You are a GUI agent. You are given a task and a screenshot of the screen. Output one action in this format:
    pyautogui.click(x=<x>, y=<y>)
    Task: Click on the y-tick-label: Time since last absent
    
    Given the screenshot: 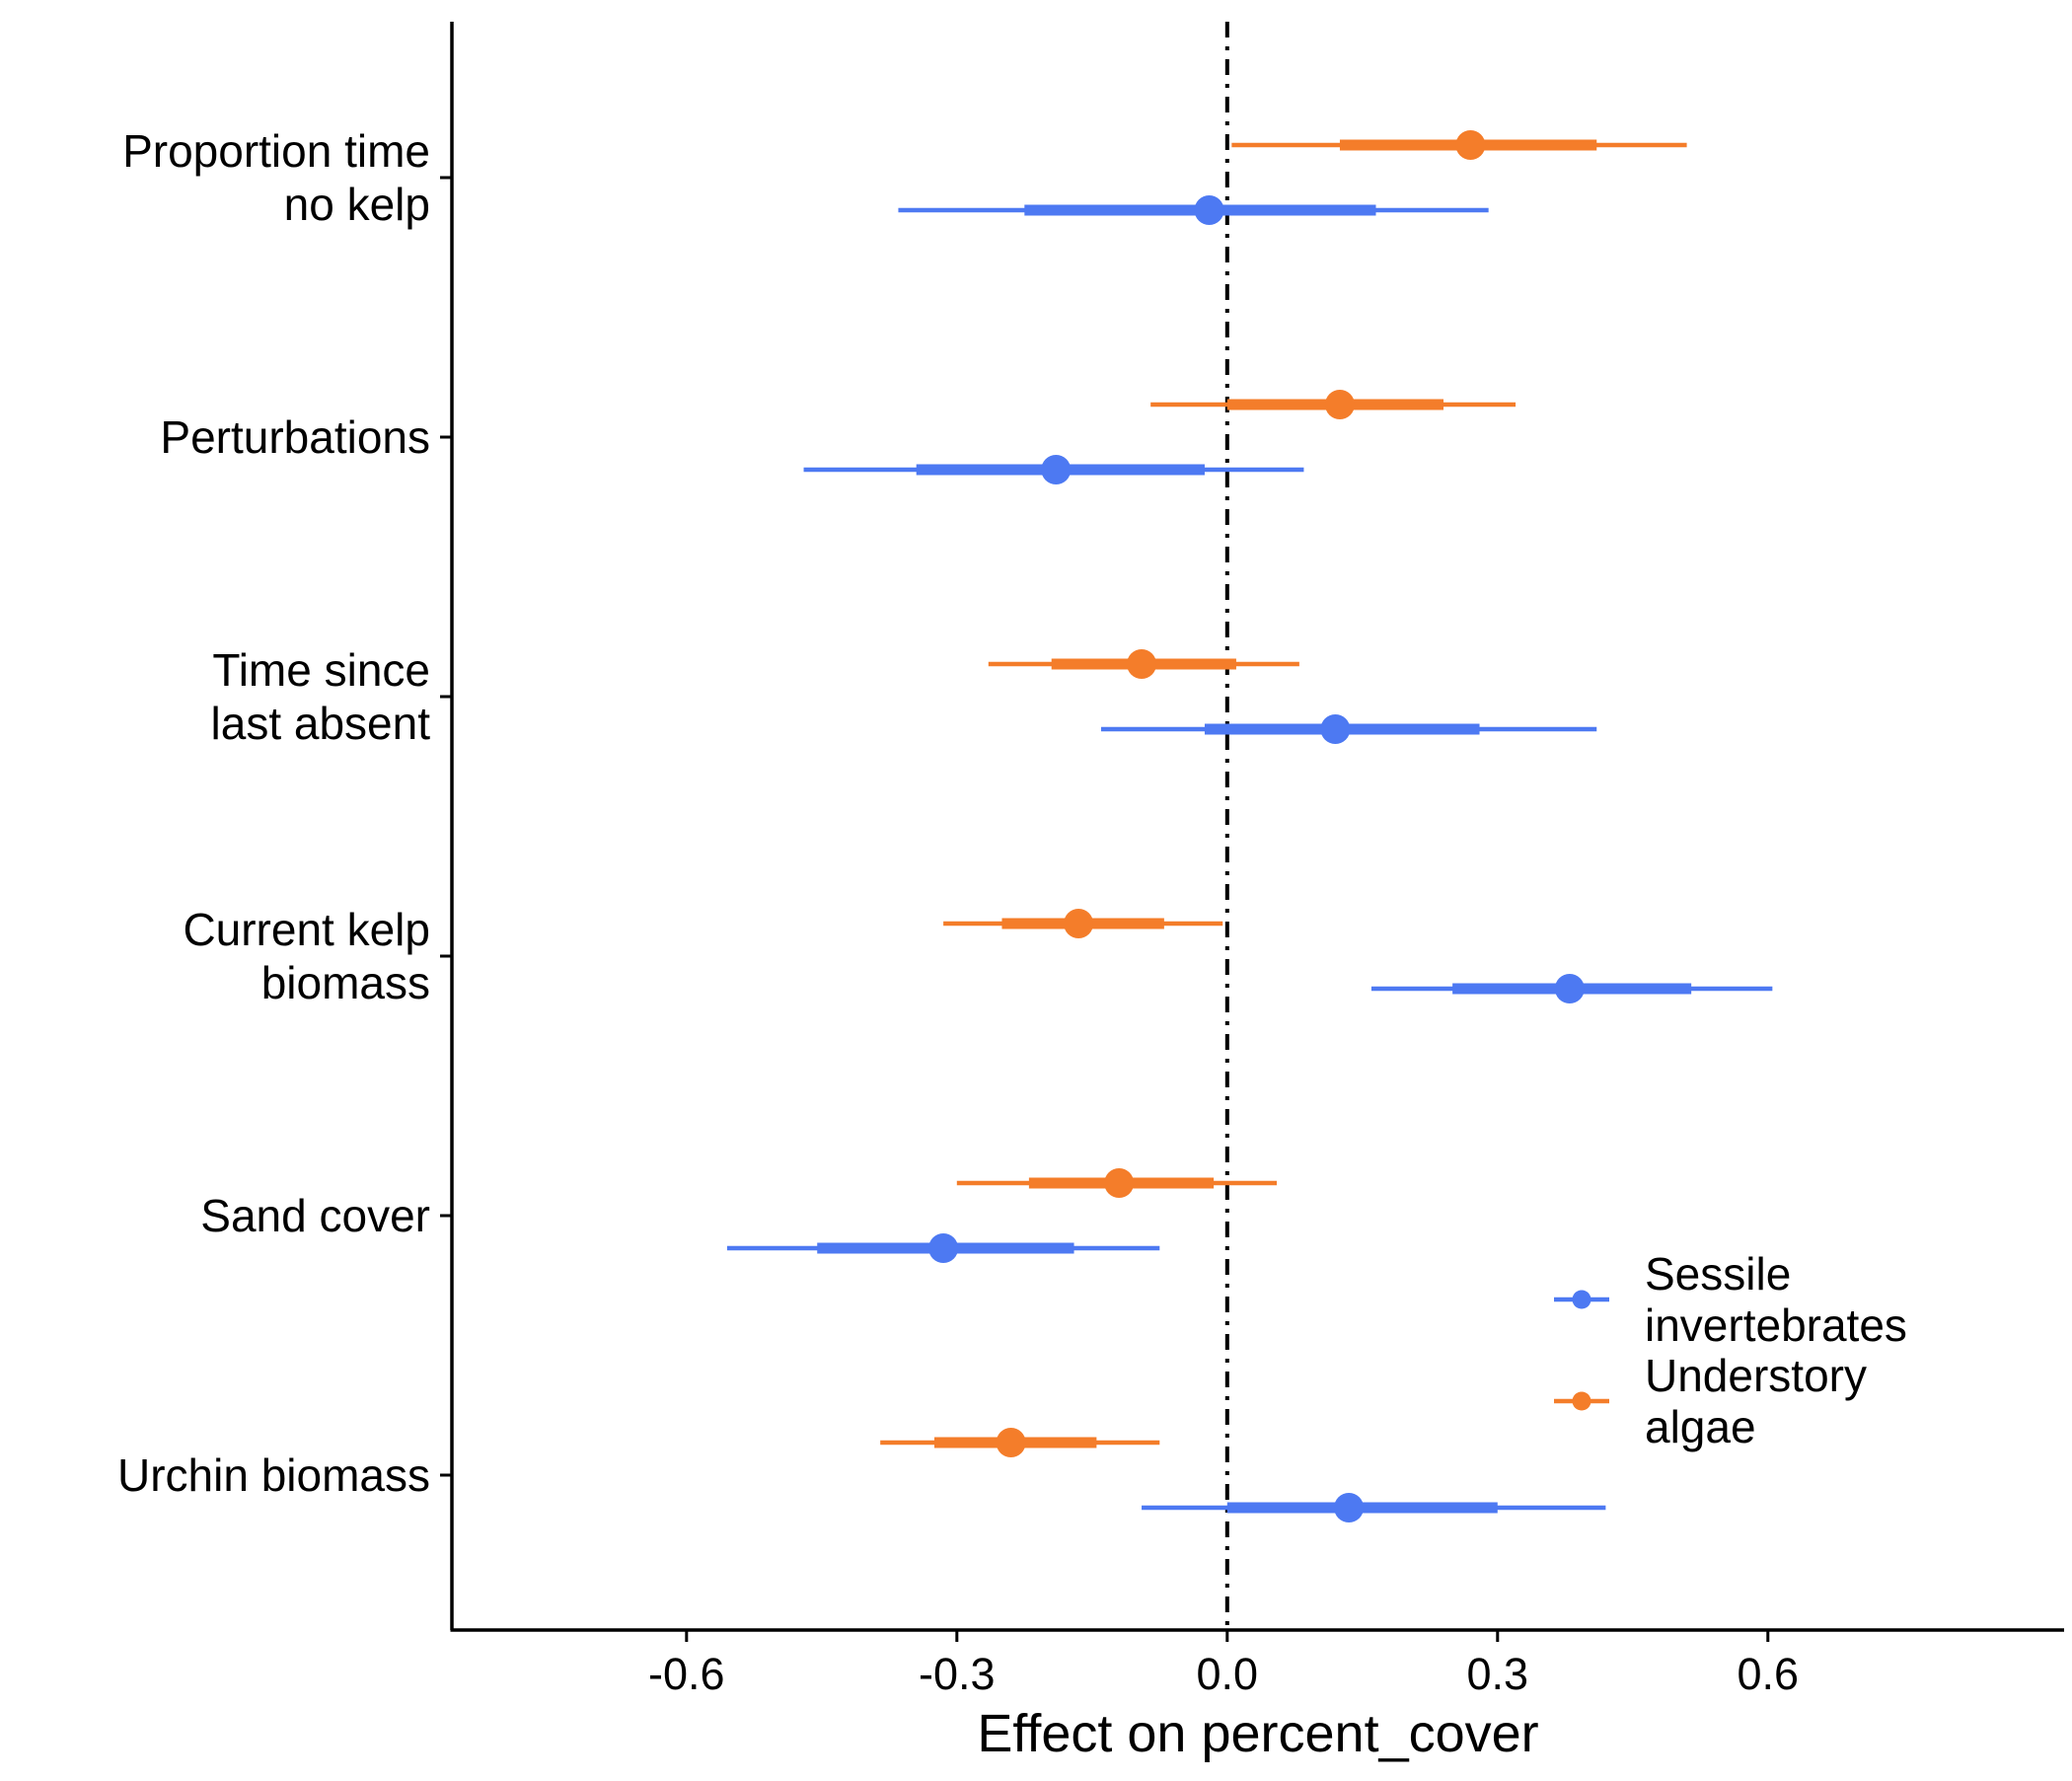 What is the action you would take?
    pyautogui.click(x=321, y=696)
    